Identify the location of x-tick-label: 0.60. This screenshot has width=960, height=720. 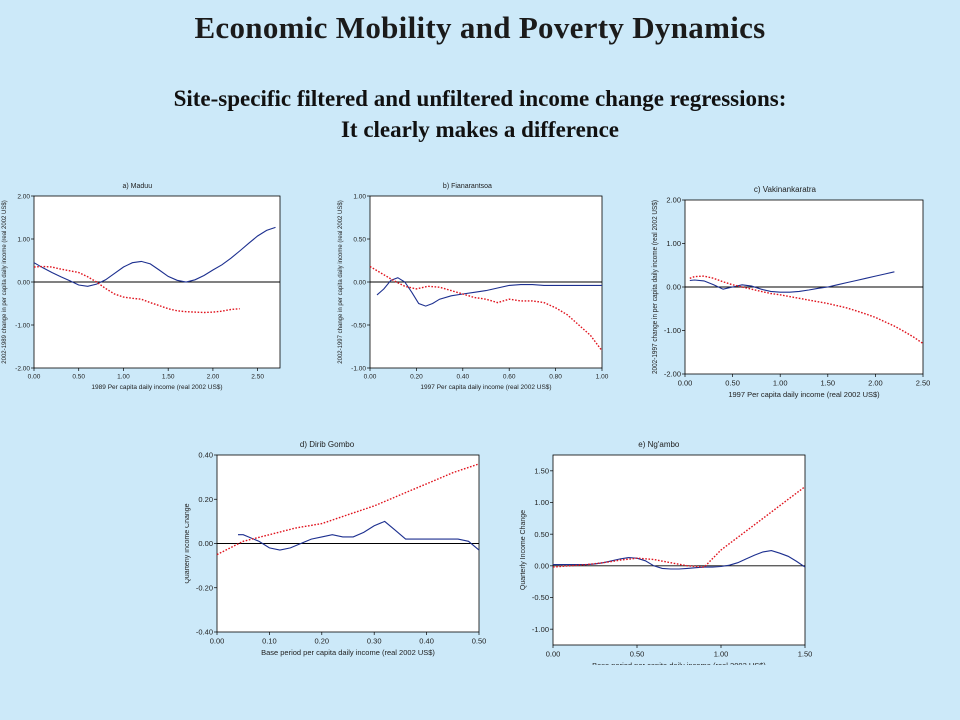
(509, 377).